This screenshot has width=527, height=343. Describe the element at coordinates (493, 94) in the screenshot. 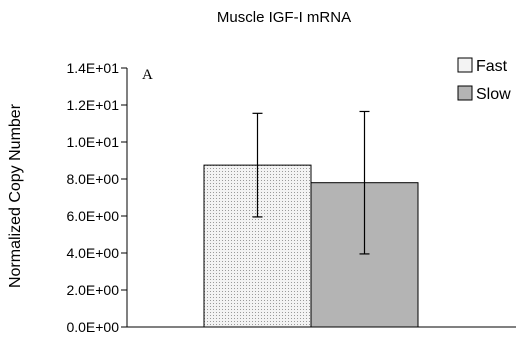

I see `legend-label-slow: Slow` at that location.